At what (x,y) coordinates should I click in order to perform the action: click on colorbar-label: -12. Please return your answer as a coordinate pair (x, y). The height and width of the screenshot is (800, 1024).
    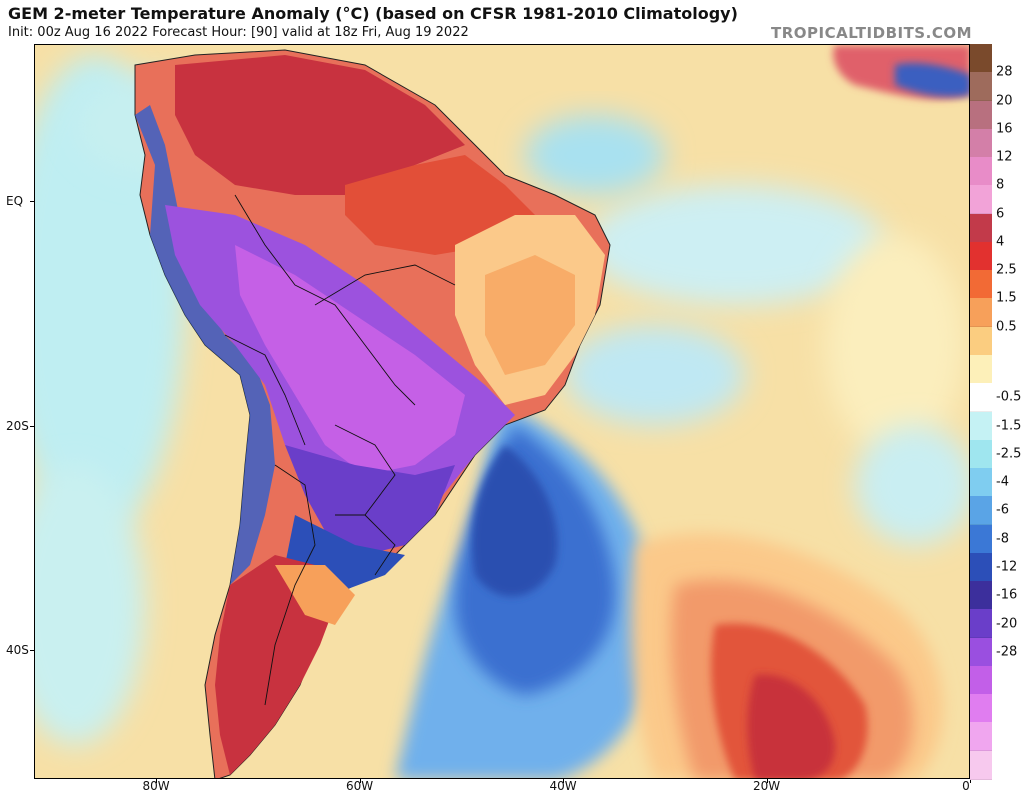
    Looking at the image, I should click on (1007, 567).